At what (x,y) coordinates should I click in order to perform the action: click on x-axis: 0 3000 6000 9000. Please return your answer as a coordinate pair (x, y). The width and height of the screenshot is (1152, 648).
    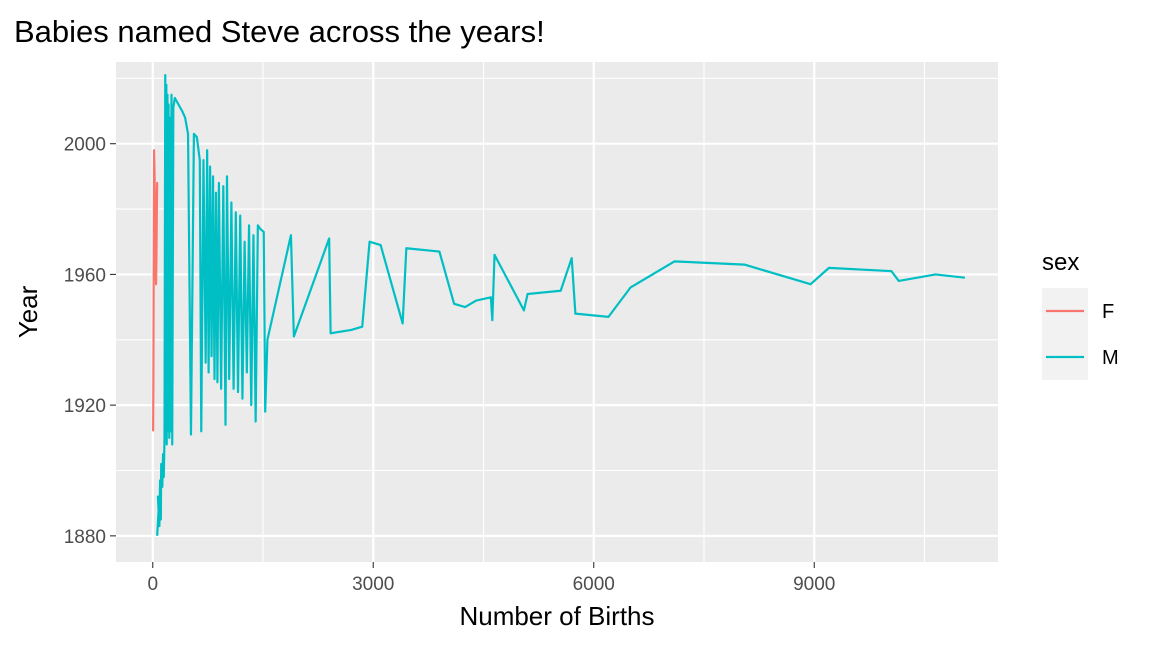
    Looking at the image, I should click on (491, 578).